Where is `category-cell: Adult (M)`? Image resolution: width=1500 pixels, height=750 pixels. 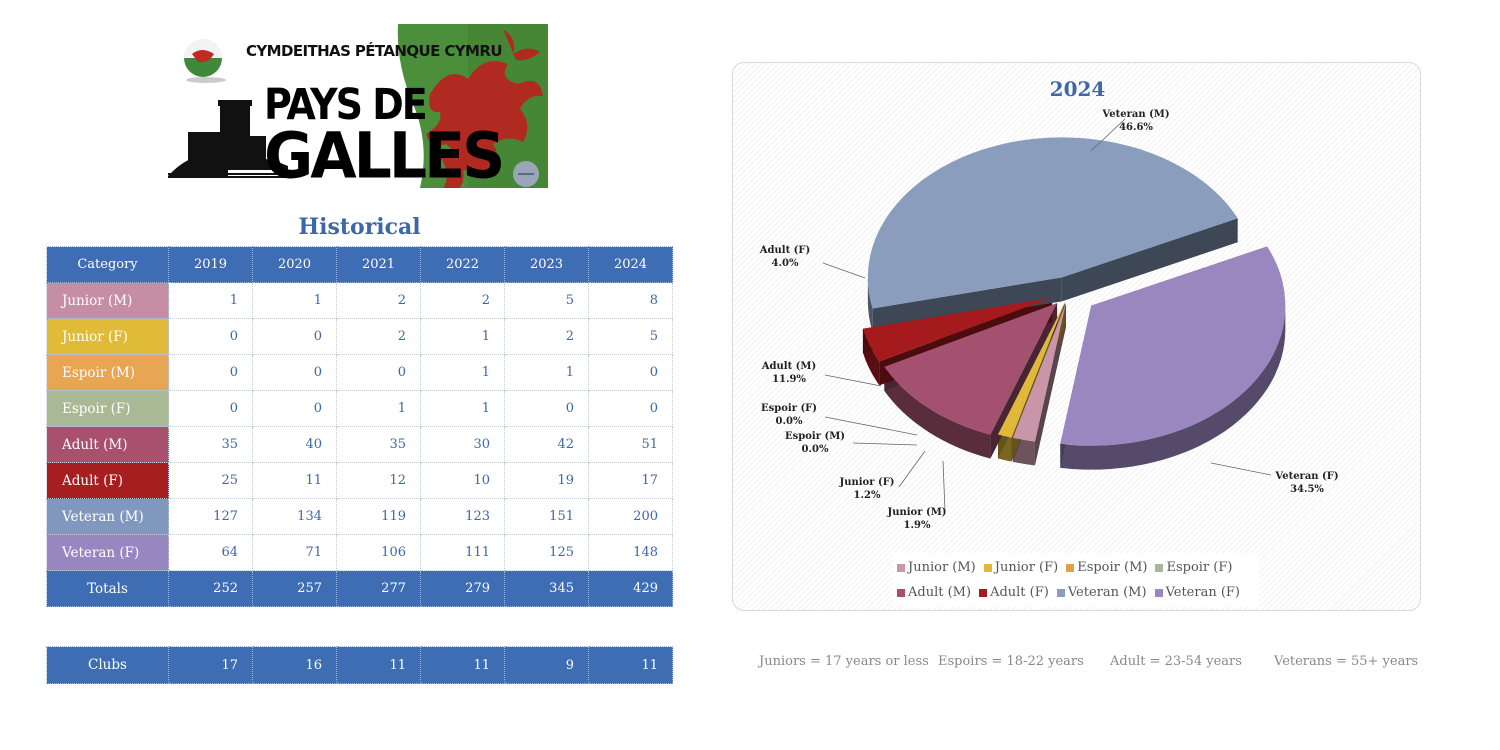 category-cell: Adult (M) is located at coordinates (107, 444).